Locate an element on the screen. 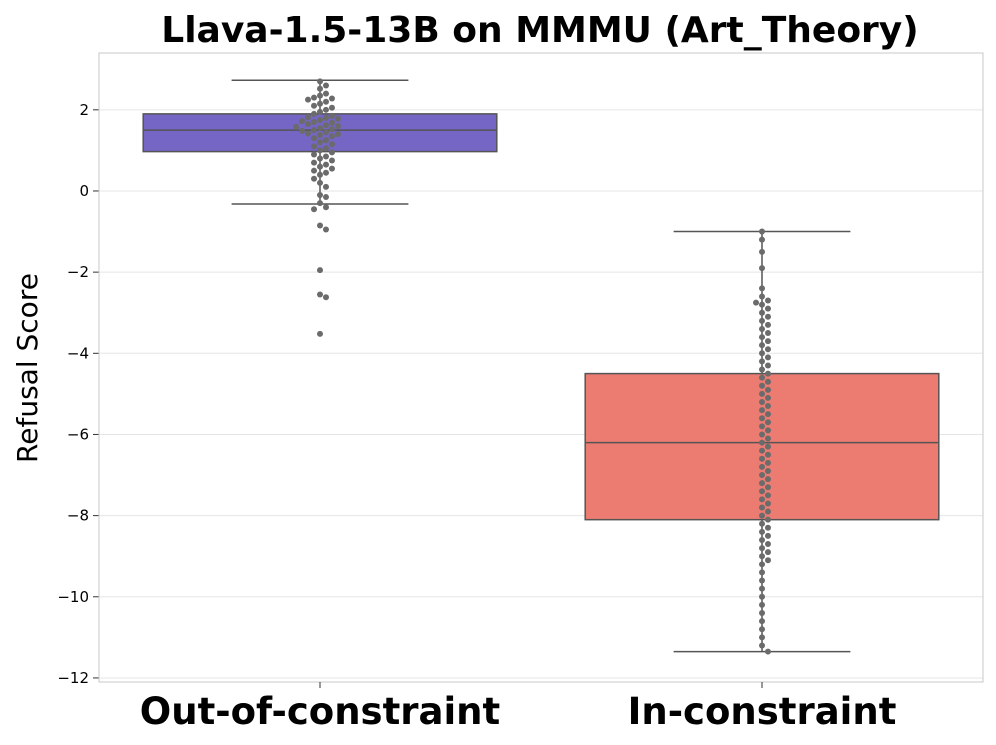  y-tick-label: −10 is located at coordinates (73, 597).